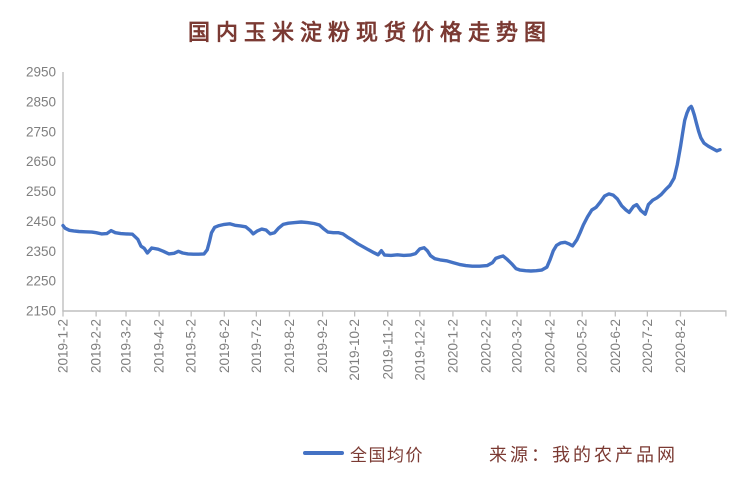 The width and height of the screenshot is (740, 483). What do you see at coordinates (486, 346) in the screenshot?
I see `x-tick-label: 2020-2-2` at bounding box center [486, 346].